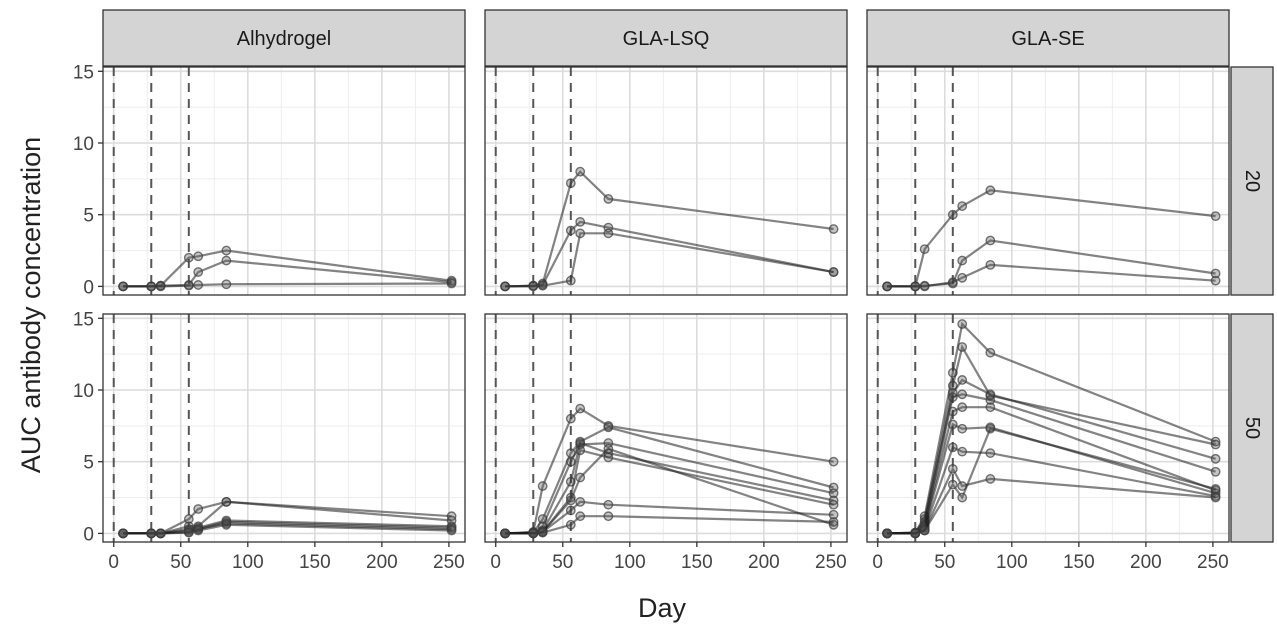 Image resolution: width=1277 pixels, height=625 pixels. Describe the element at coordinates (88, 216) in the screenshot. I see `y-tick-label: 5` at that location.